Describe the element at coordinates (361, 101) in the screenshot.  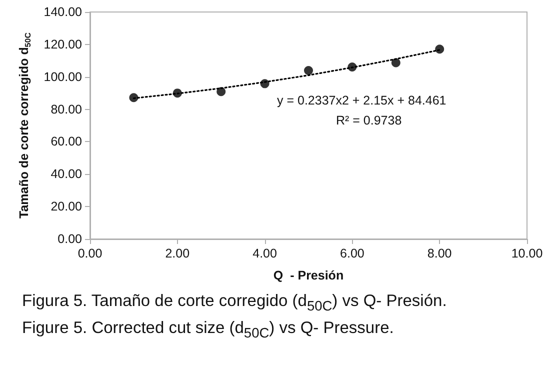
I see `annotation: y = 0.2337x2 + 2.15x + 84.461` at that location.